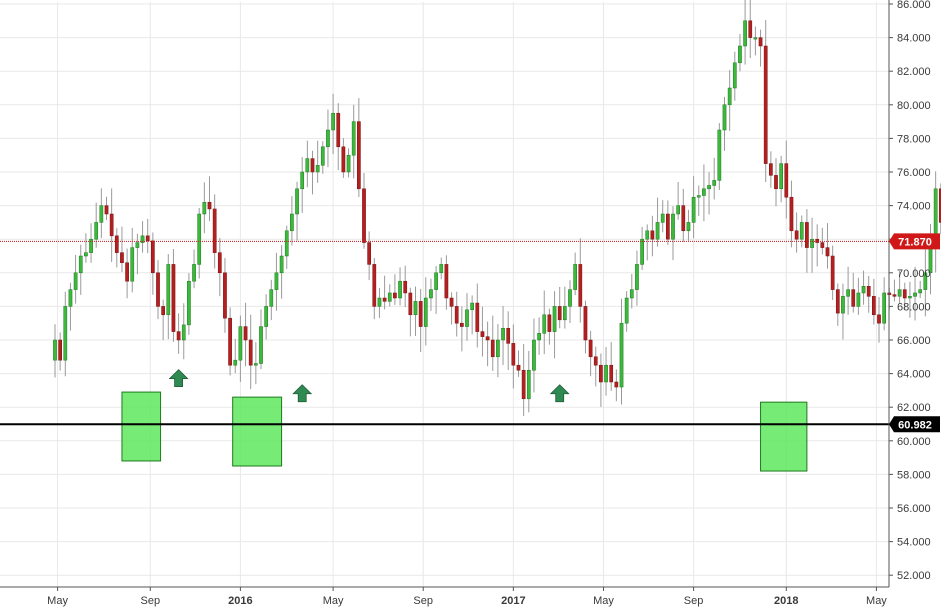 The image size is (941, 610). Describe the element at coordinates (257, 431) in the screenshot. I see `support-zone` at that location.